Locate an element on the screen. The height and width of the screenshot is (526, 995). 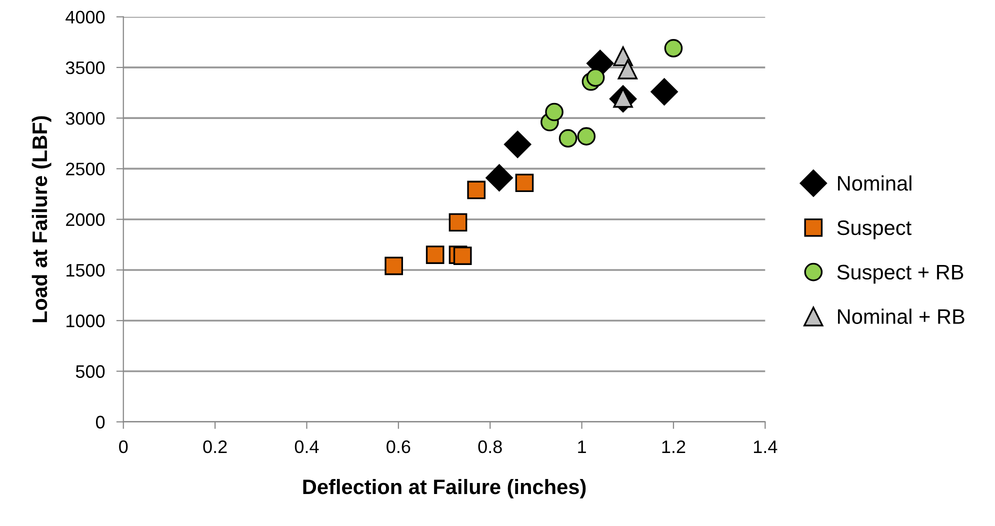
y-tick-label: 1000 is located at coordinates (85, 321).